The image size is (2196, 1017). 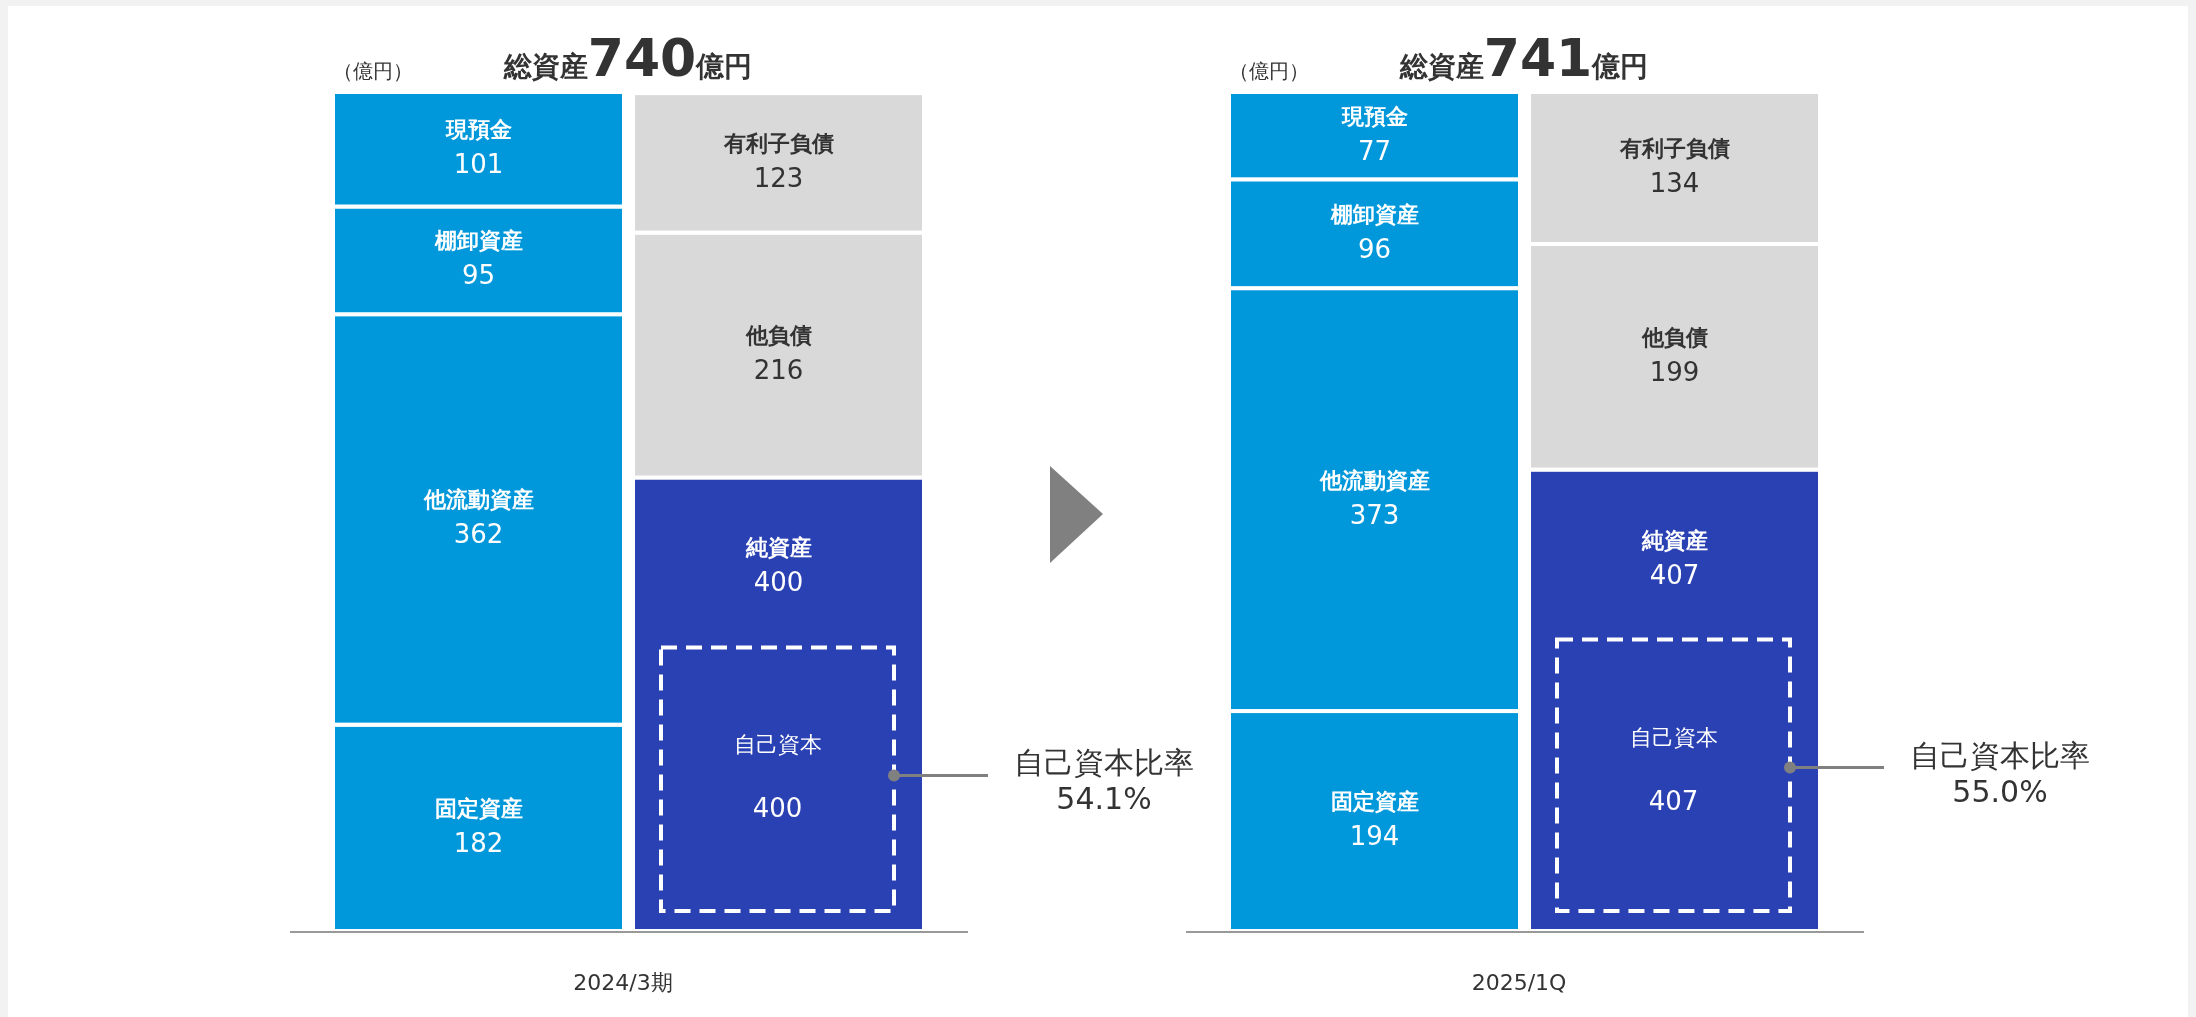 I want to click on data-label: 95, so click(x=478, y=275).